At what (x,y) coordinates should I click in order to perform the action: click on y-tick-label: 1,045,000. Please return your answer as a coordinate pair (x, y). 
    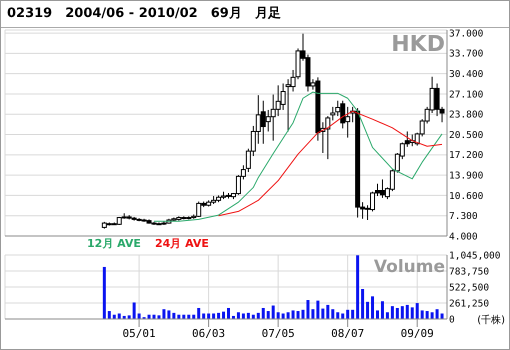
    Looking at the image, I should click on (475, 256).